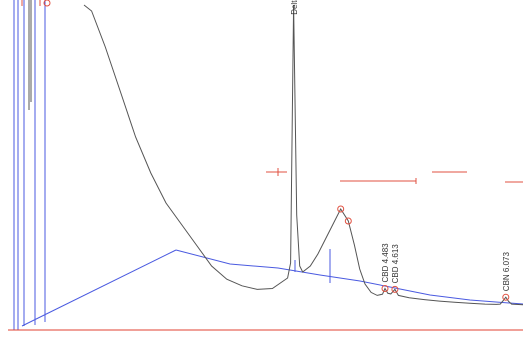  I want to click on peak-label-1: CBD 4.483, so click(385, 263).